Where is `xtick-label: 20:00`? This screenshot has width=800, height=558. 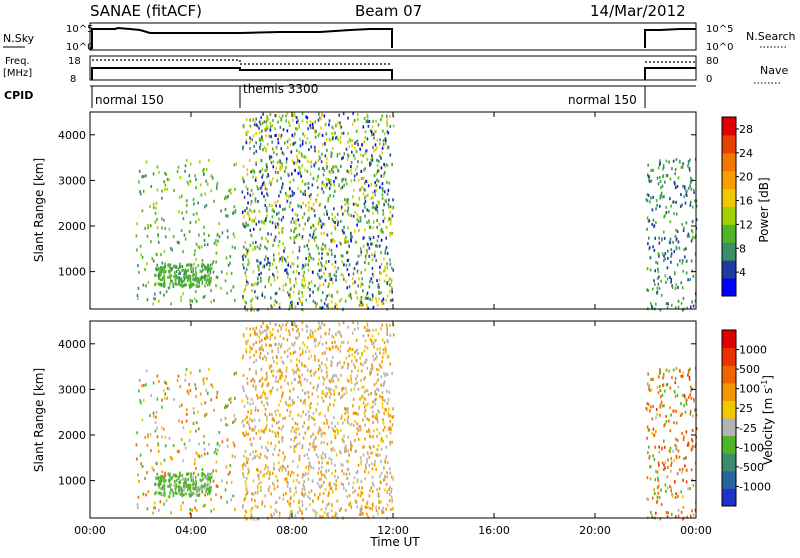
xtick-label: 20:00 is located at coordinates (595, 530).